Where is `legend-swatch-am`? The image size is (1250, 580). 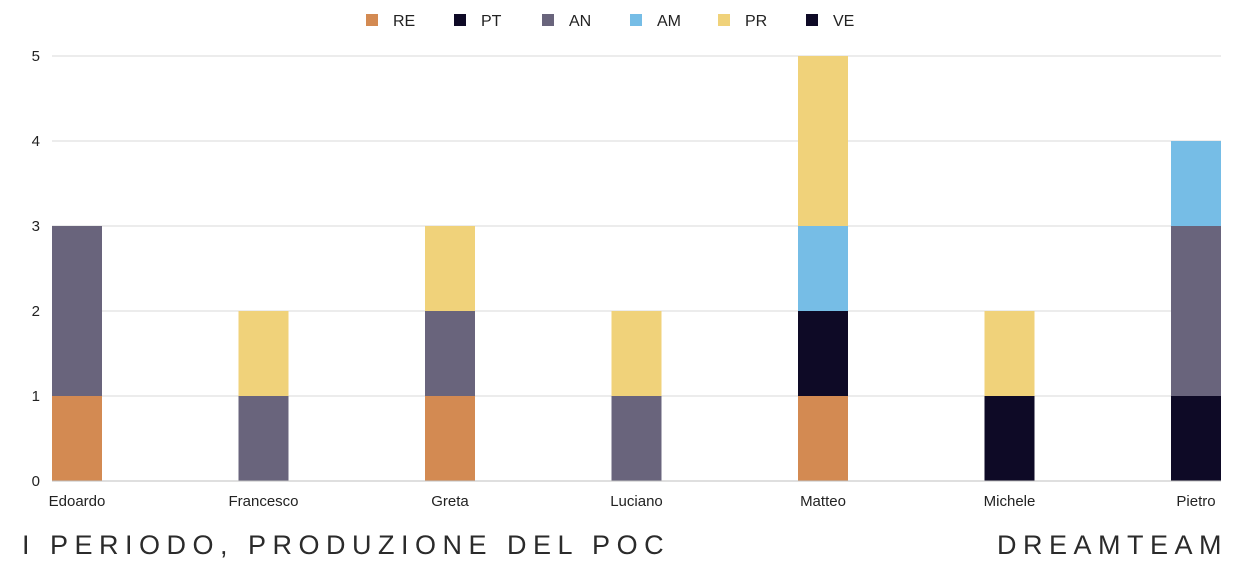 legend-swatch-am is located at coordinates (636, 20).